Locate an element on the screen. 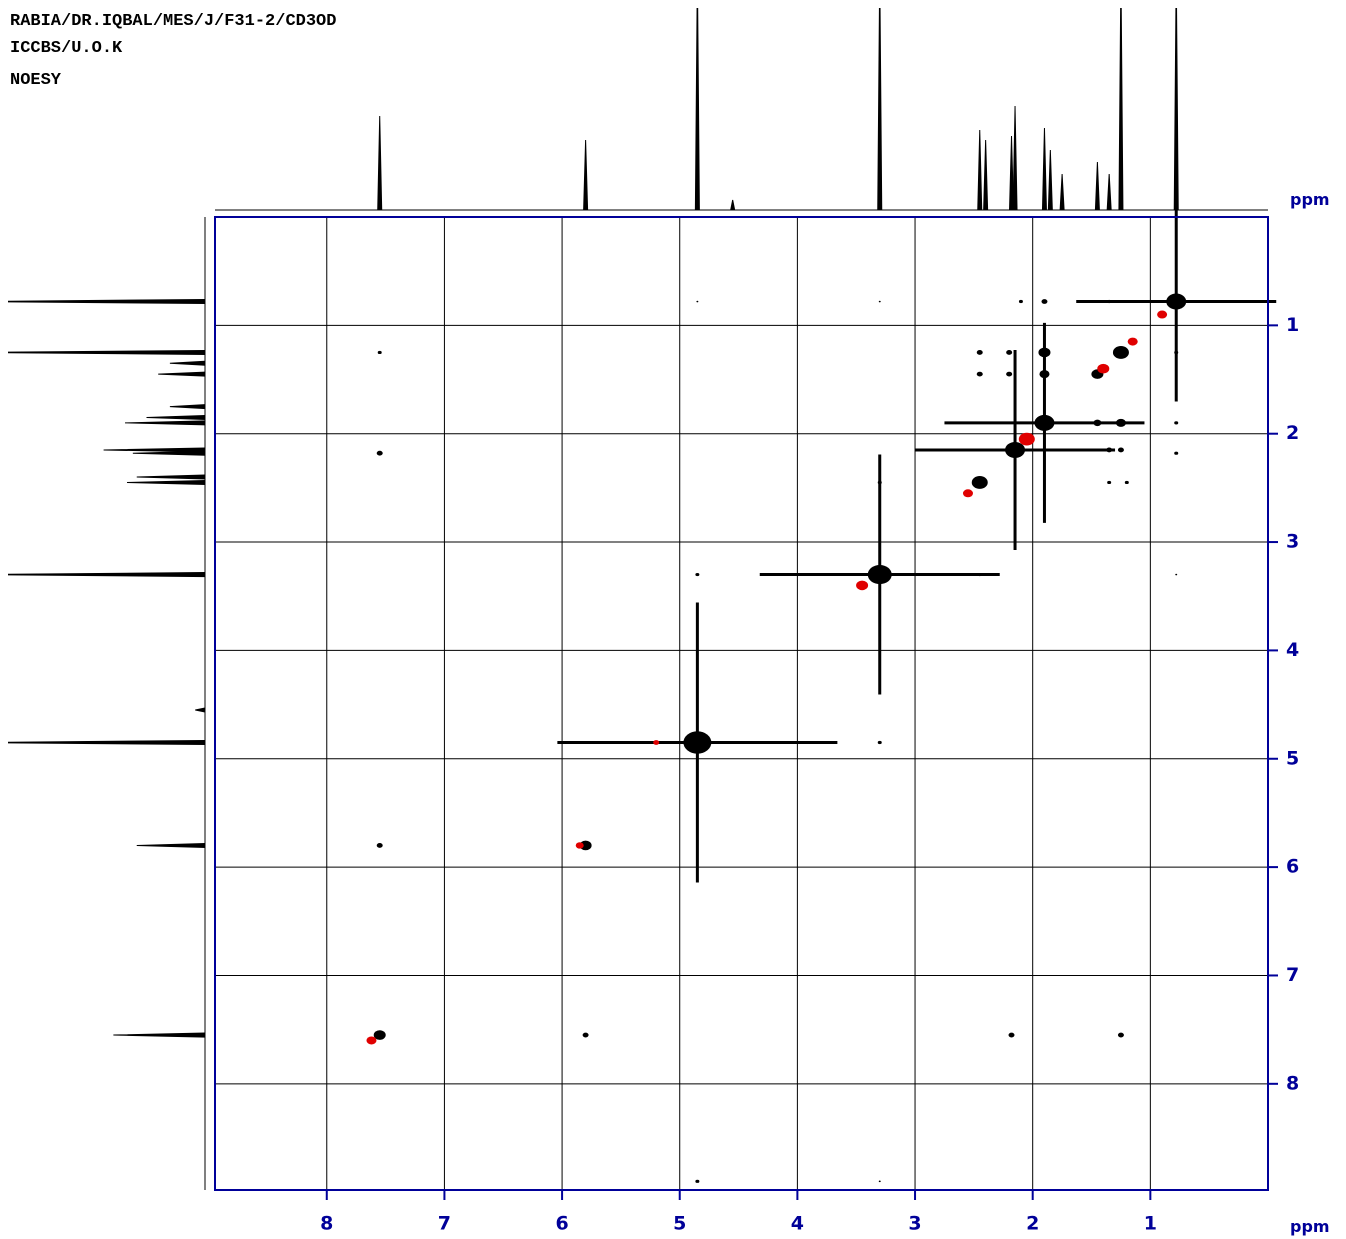  title: RABIA/DR.IQBAL/MES/J/F31-2/CD3OD is located at coordinates (173, 21).